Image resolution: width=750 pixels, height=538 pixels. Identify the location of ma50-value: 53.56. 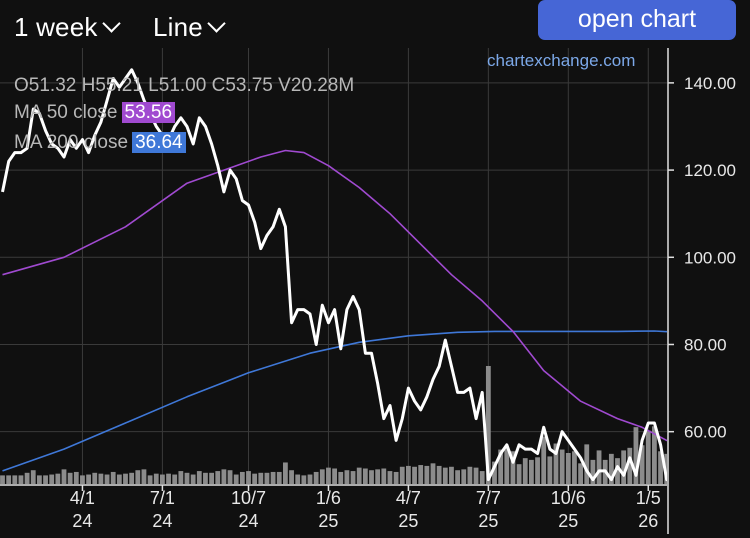
(148, 112).